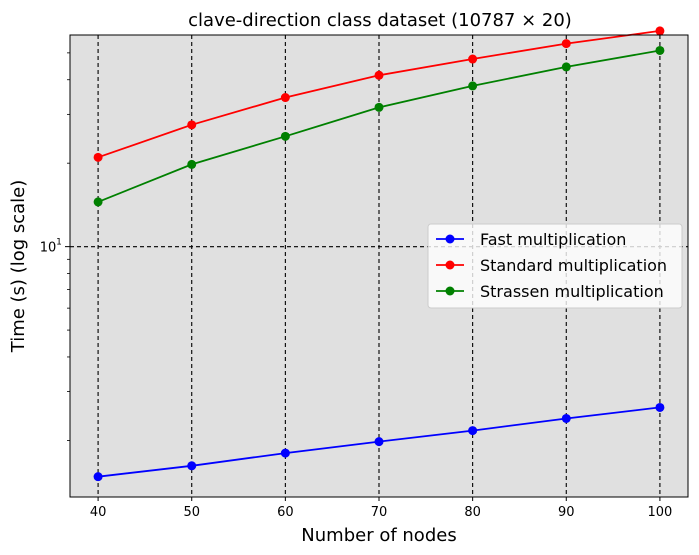  Describe the element at coordinates (59, 243) in the screenshot. I see `y-tick-label-exponent: 1` at that location.